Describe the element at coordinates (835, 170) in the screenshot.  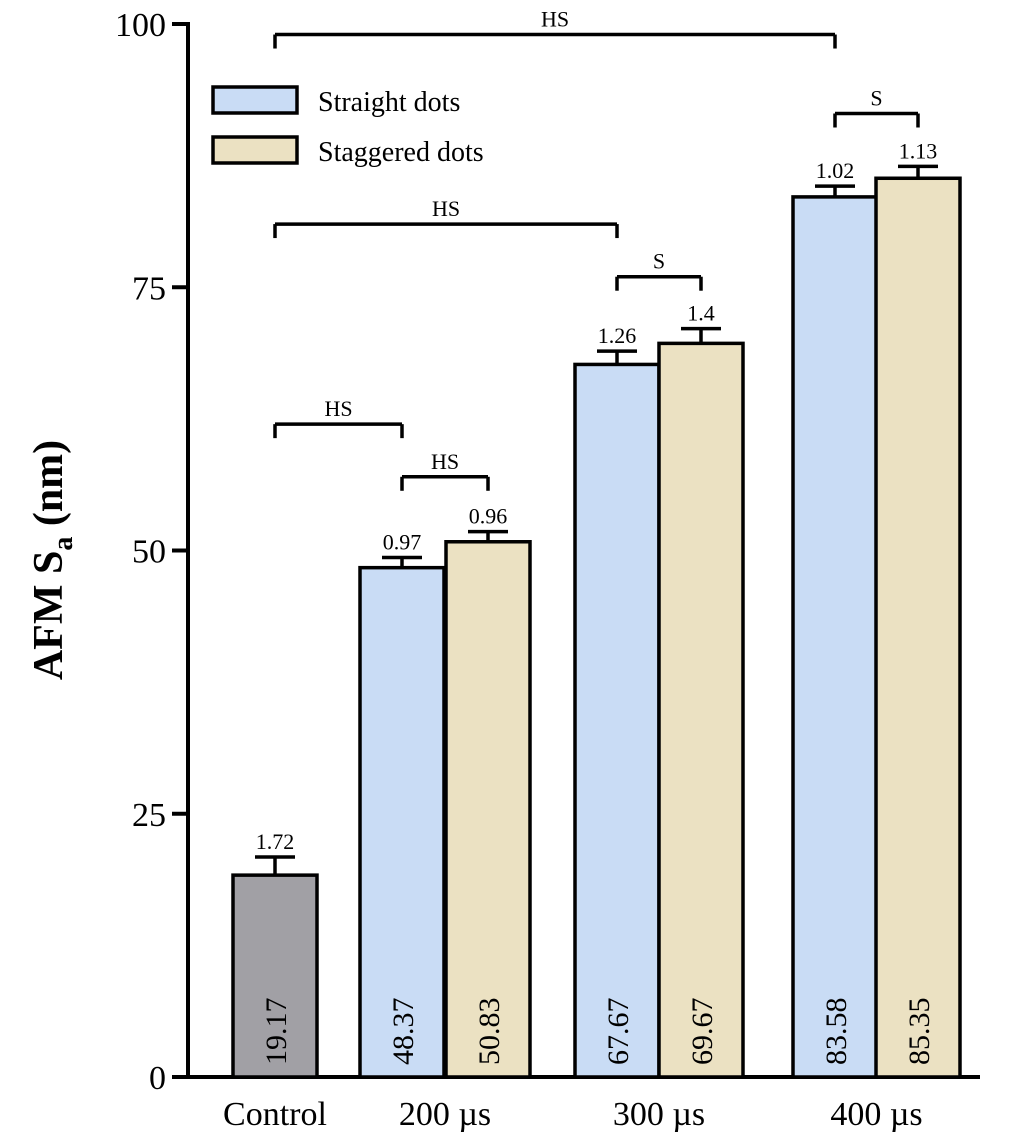
I see `error-value-label: 1.02` at that location.